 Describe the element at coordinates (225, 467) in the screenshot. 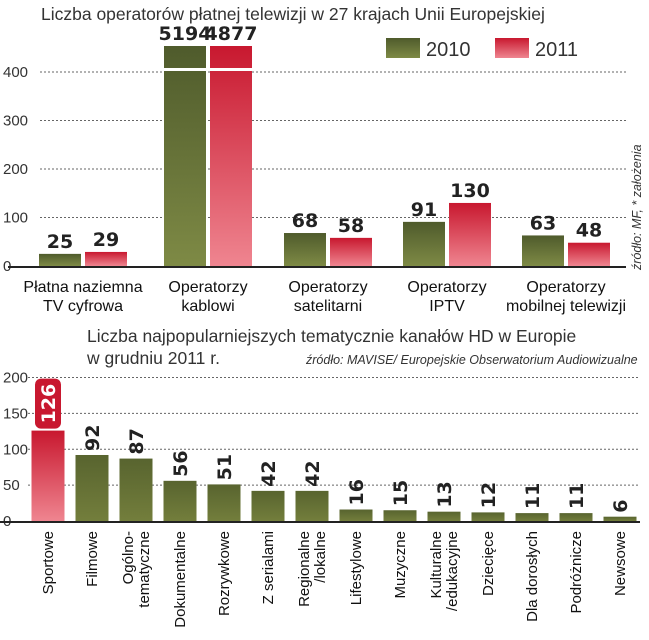

I see `value-label: 51` at that location.